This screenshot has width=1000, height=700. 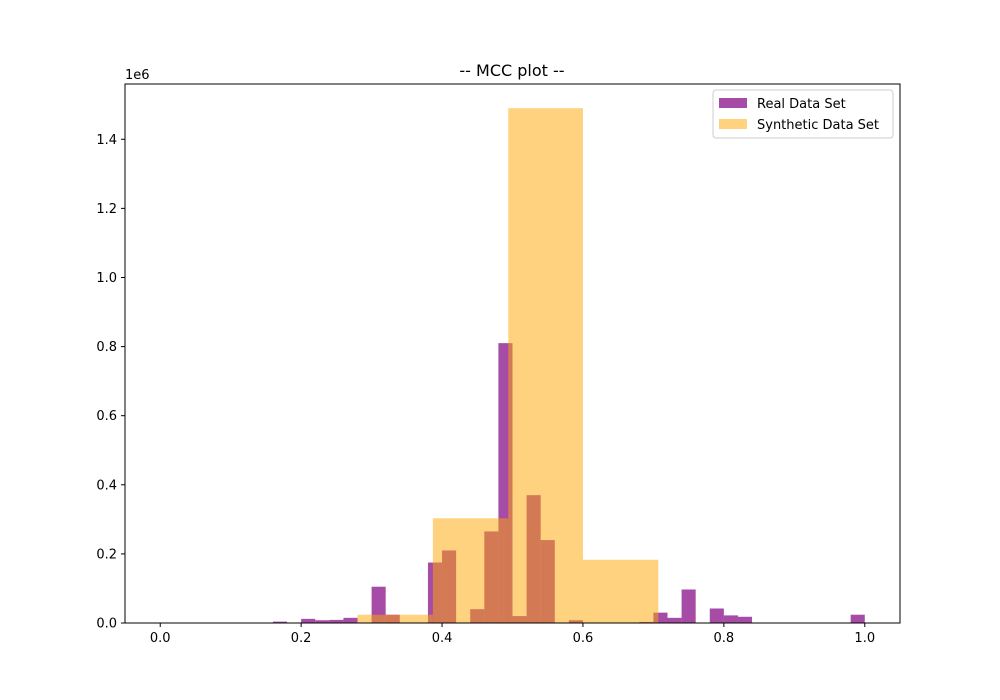 What do you see at coordinates (511, 70) in the screenshot?
I see `chart-title: -- MCC plot --` at bounding box center [511, 70].